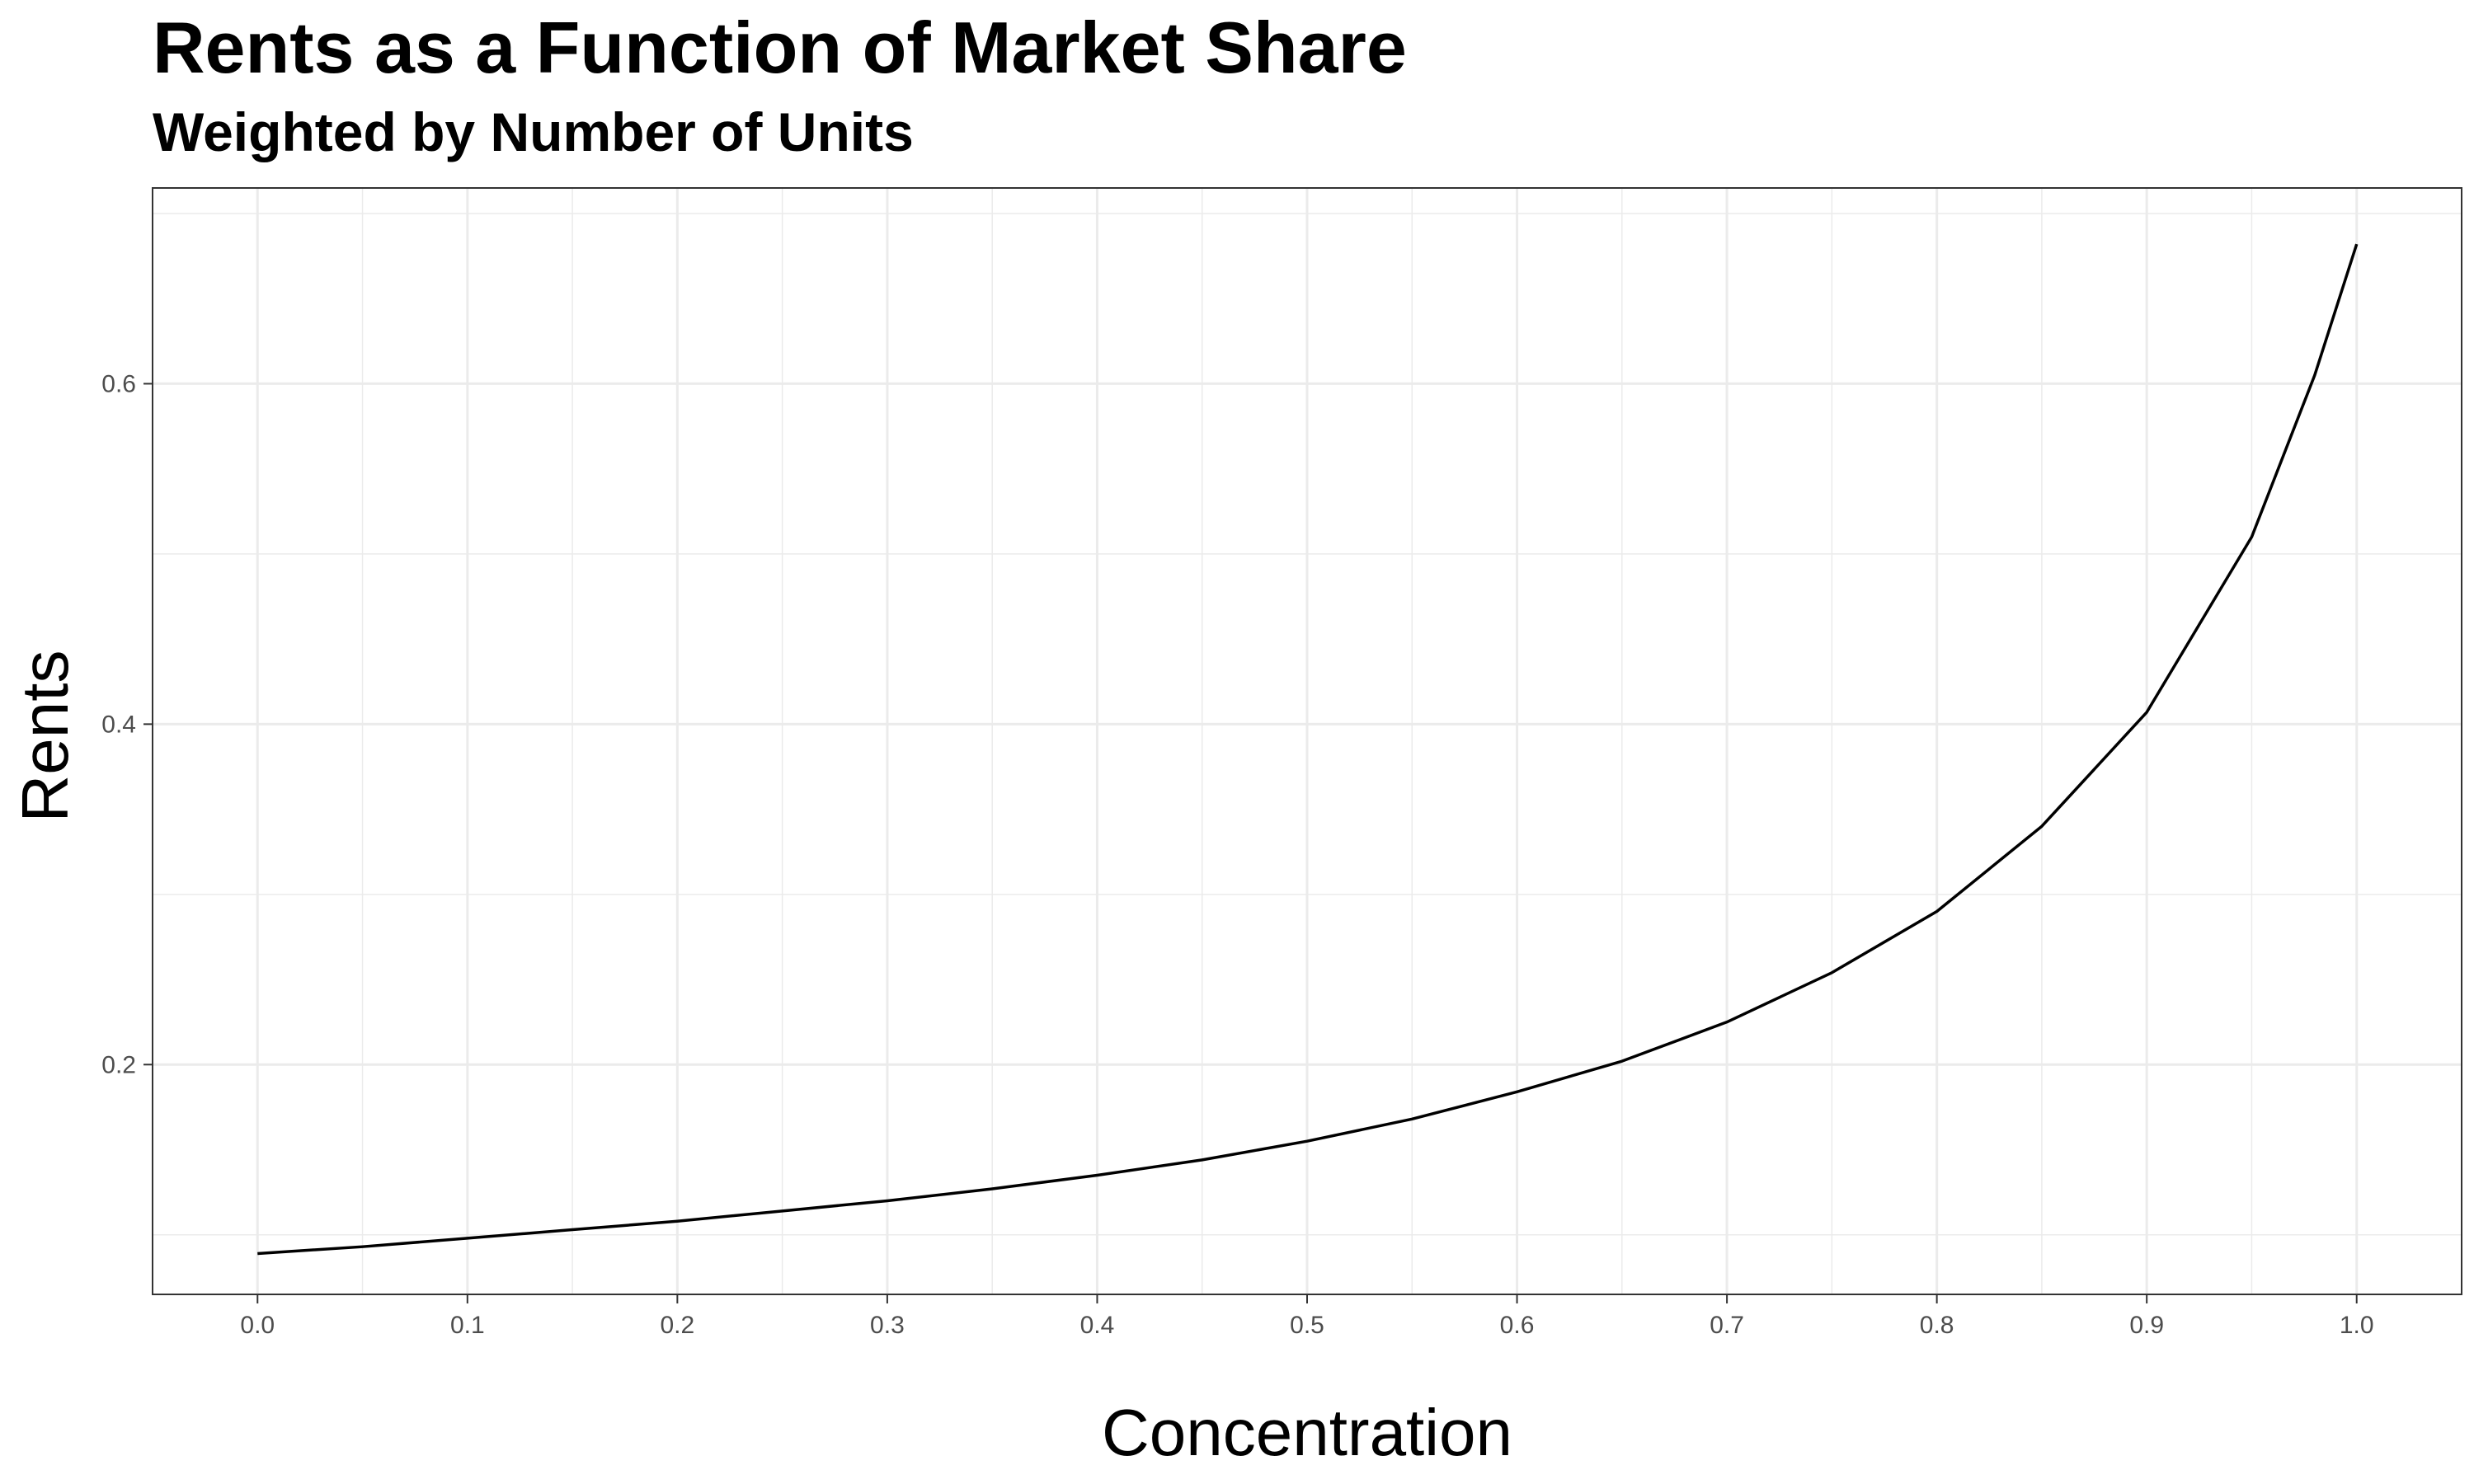 Image resolution: width=2474 pixels, height=1484 pixels. I want to click on x-tick-label: 0.7, so click(1727, 1325).